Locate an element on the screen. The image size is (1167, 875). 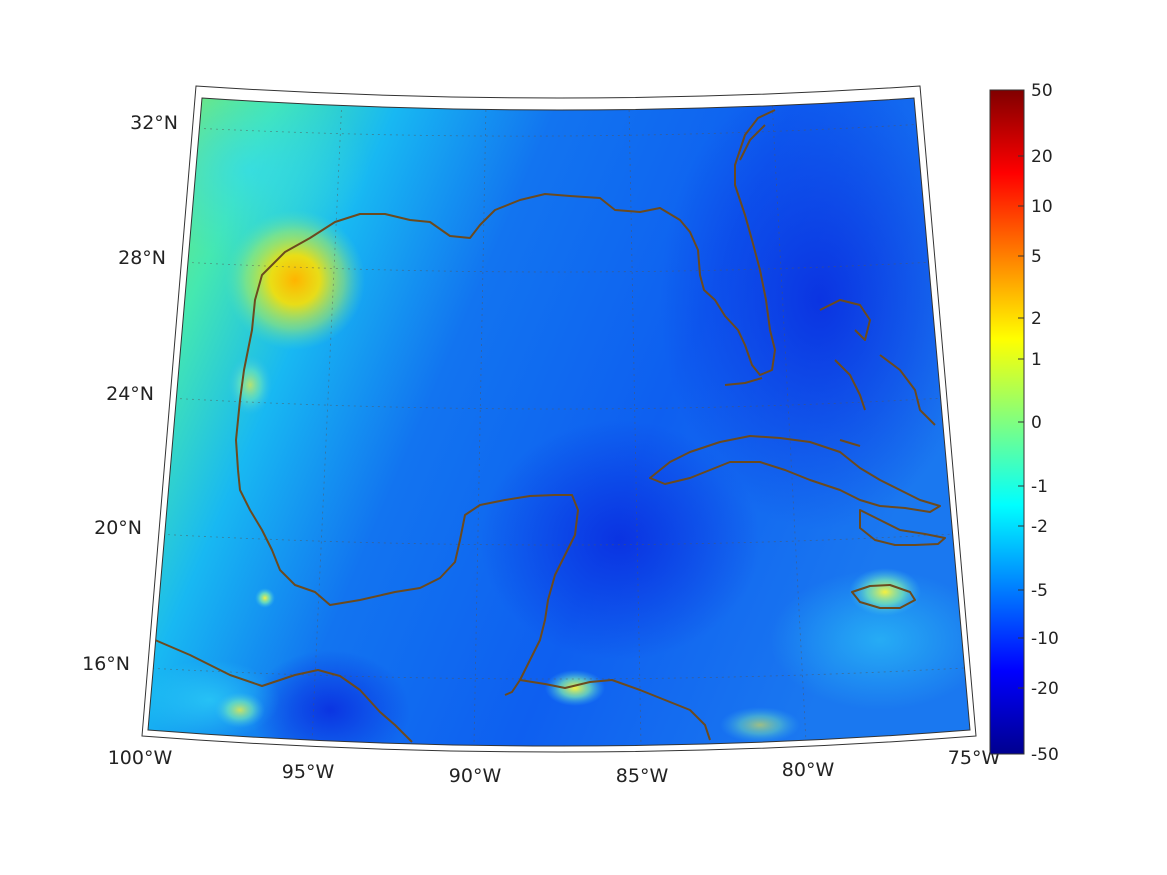
longitude-labels: 100°W 95°W 90°W 85°W 80°W 75°W is located at coordinates (554, 767).